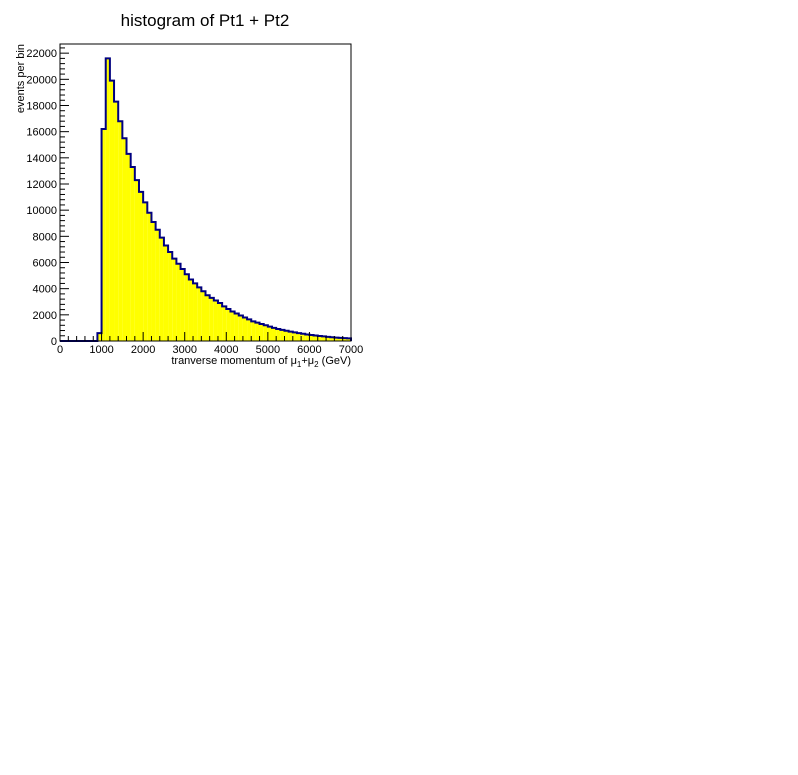 The height and width of the screenshot is (775, 798). What do you see at coordinates (45, 316) in the screenshot?
I see `y-tick-label: 2000` at bounding box center [45, 316].